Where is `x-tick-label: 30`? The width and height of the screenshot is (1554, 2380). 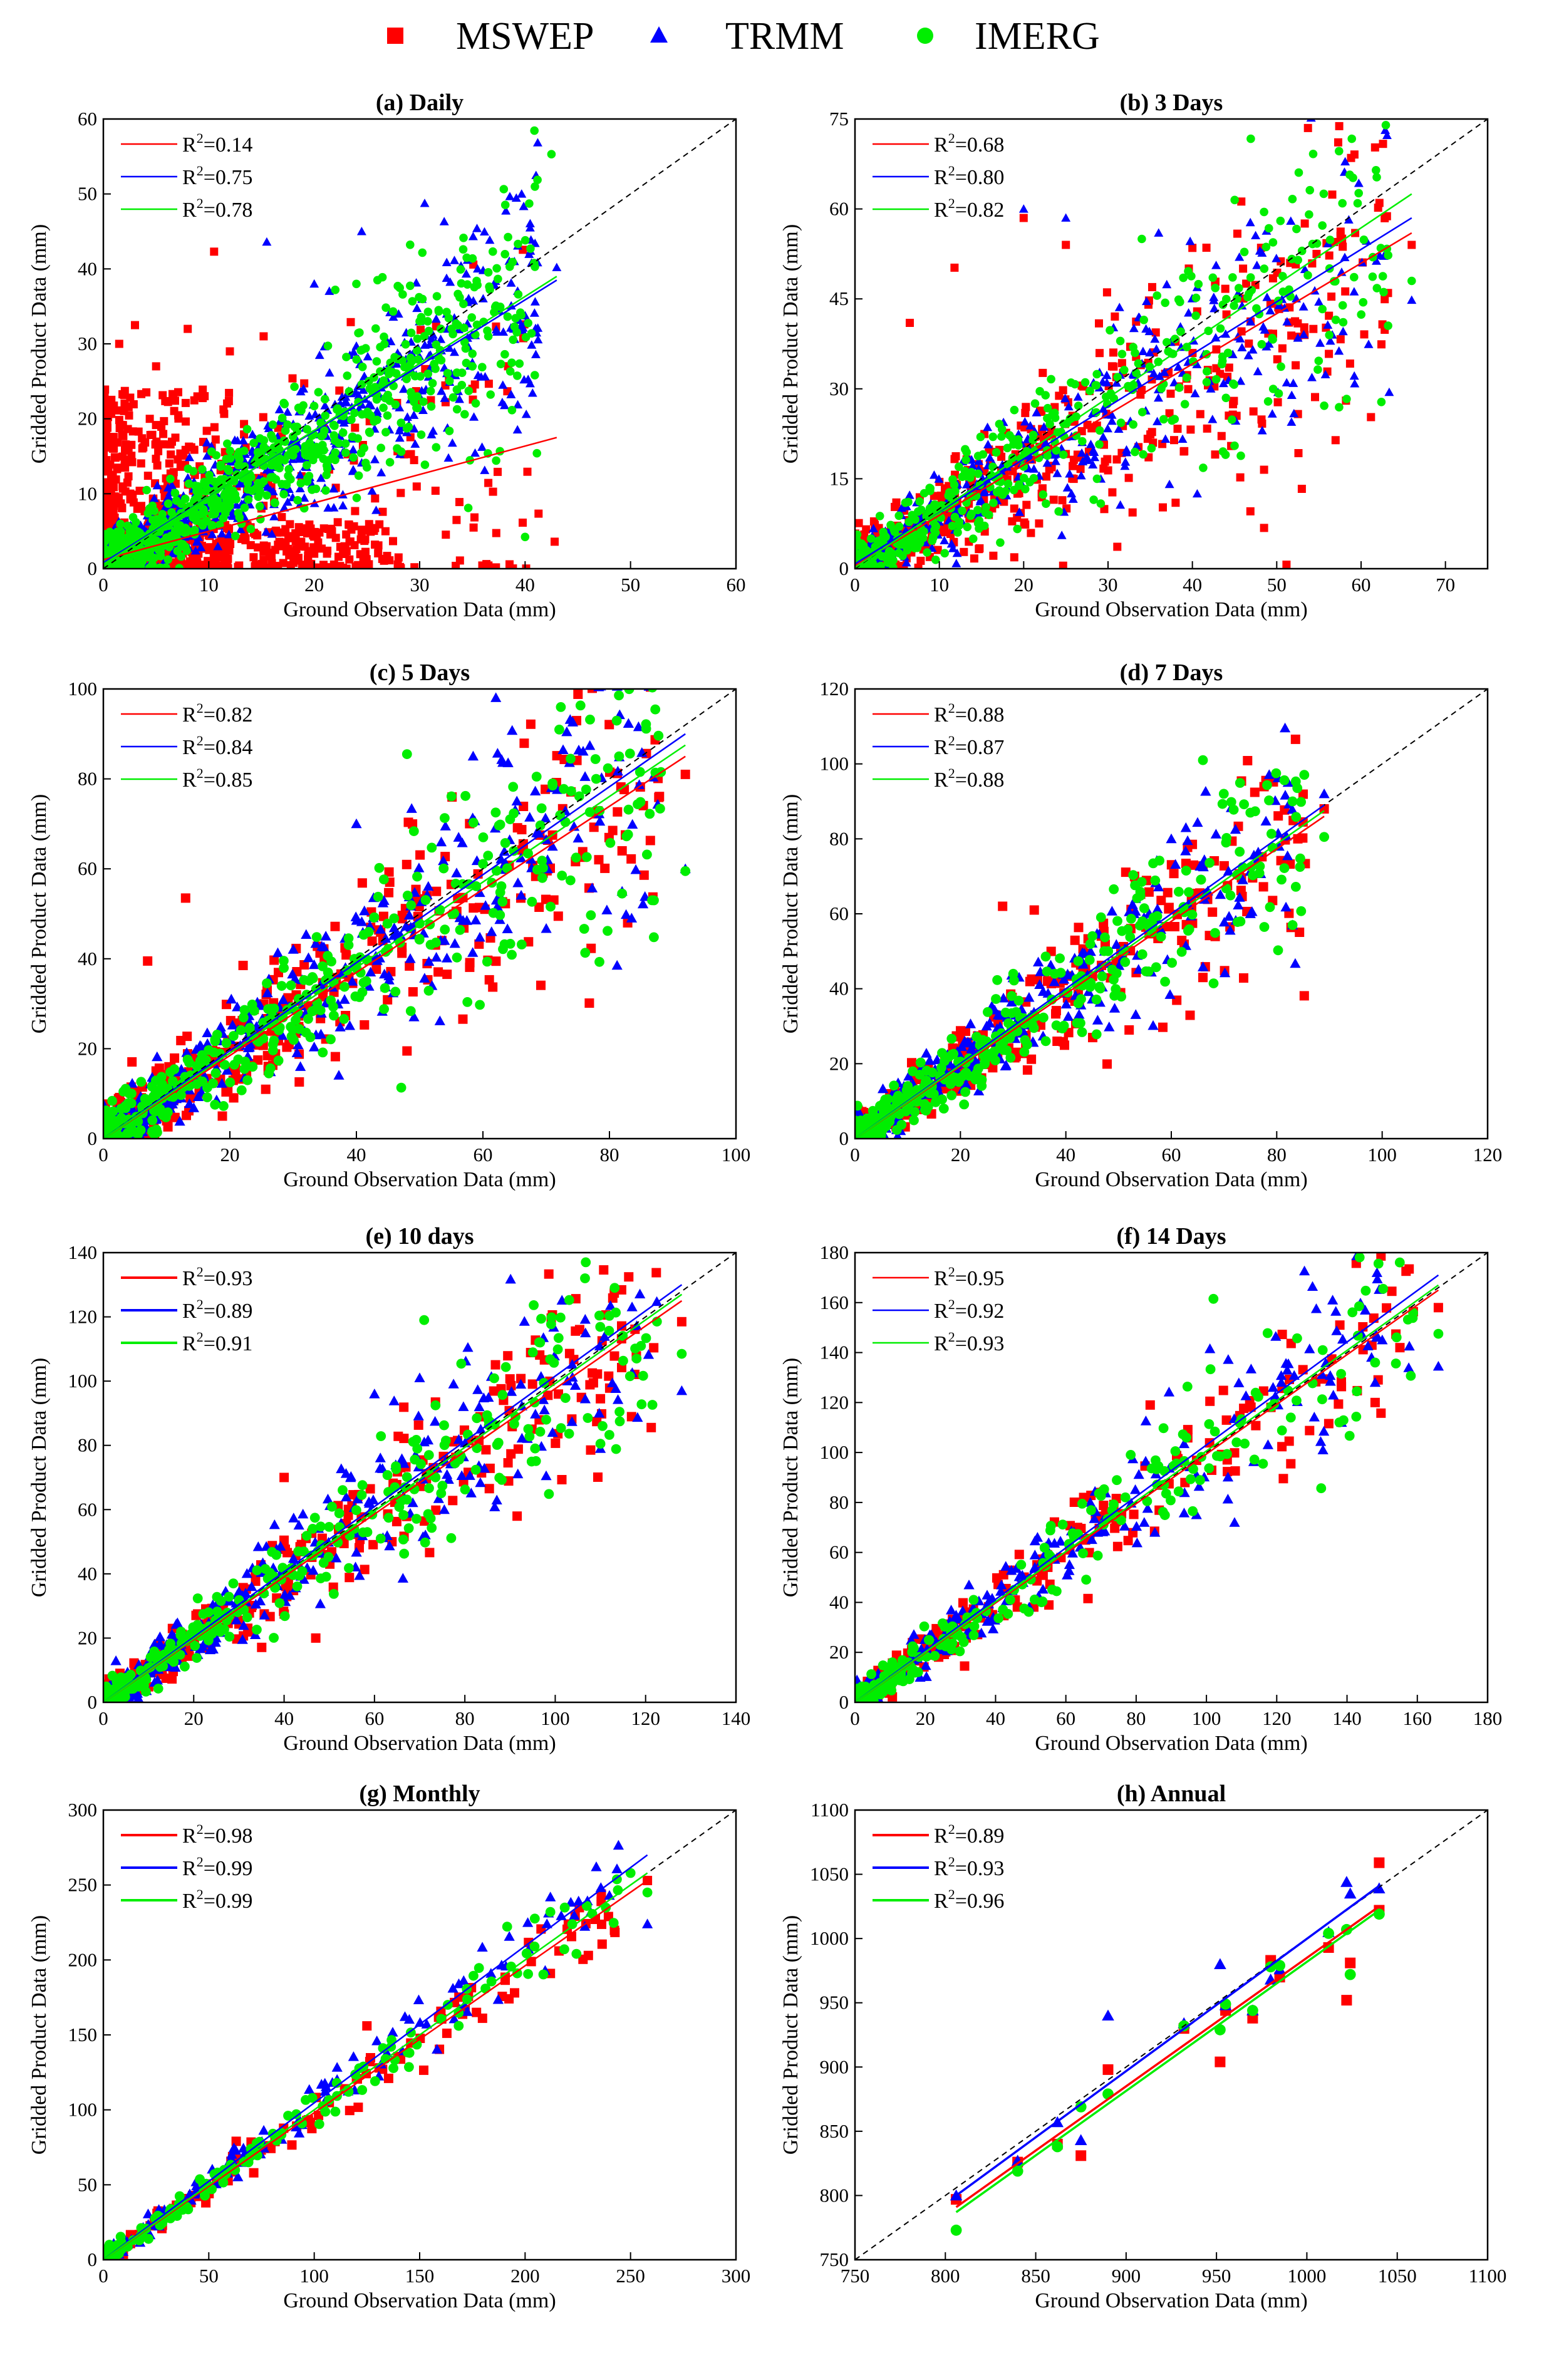 x-tick-label: 30 is located at coordinates (420, 585).